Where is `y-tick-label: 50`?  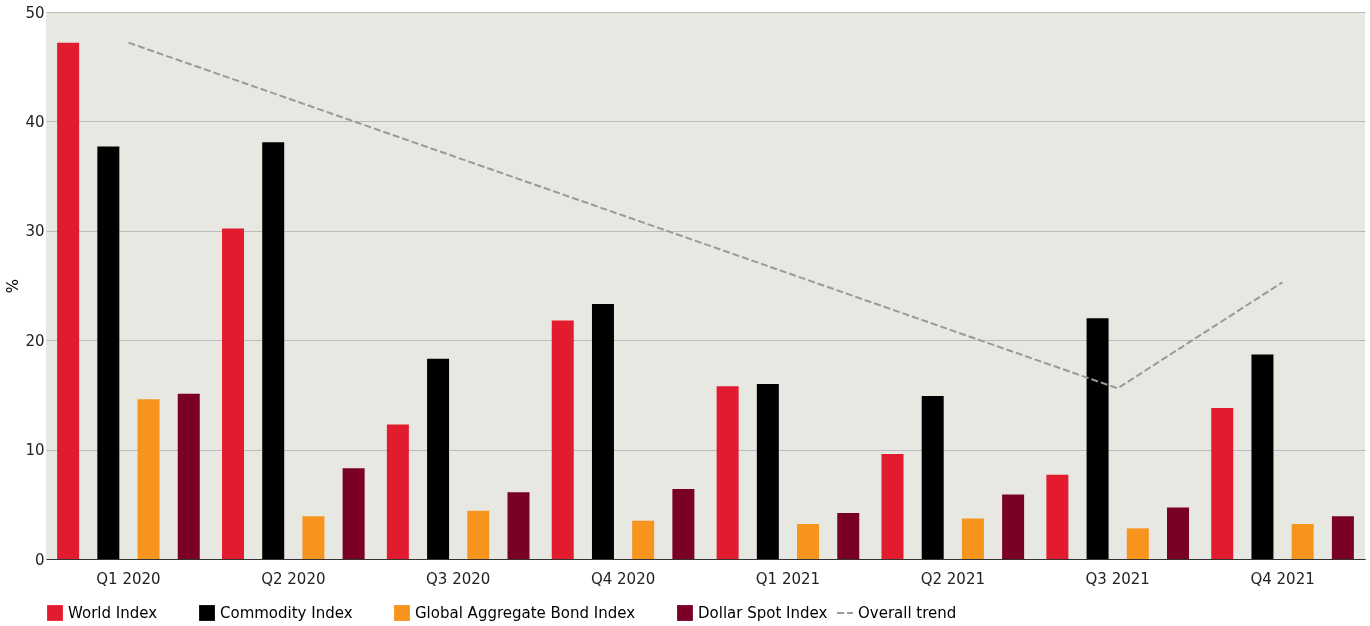
y-tick-label: 50 is located at coordinates (35, 12).